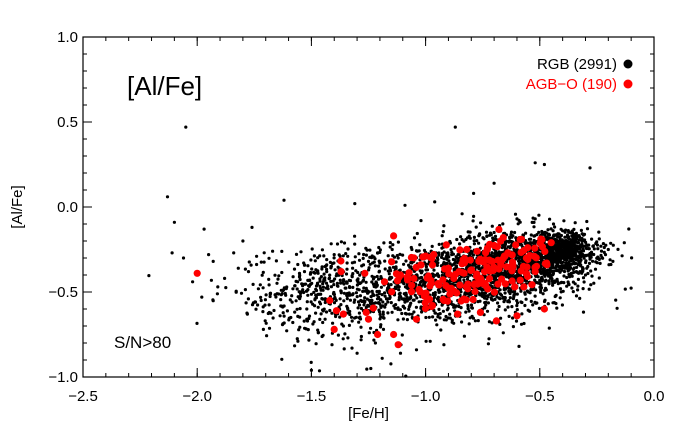 Image resolution: width=684 pixels, height=432 pixels. I want to click on y-tick-label: −1.0, so click(63, 377).